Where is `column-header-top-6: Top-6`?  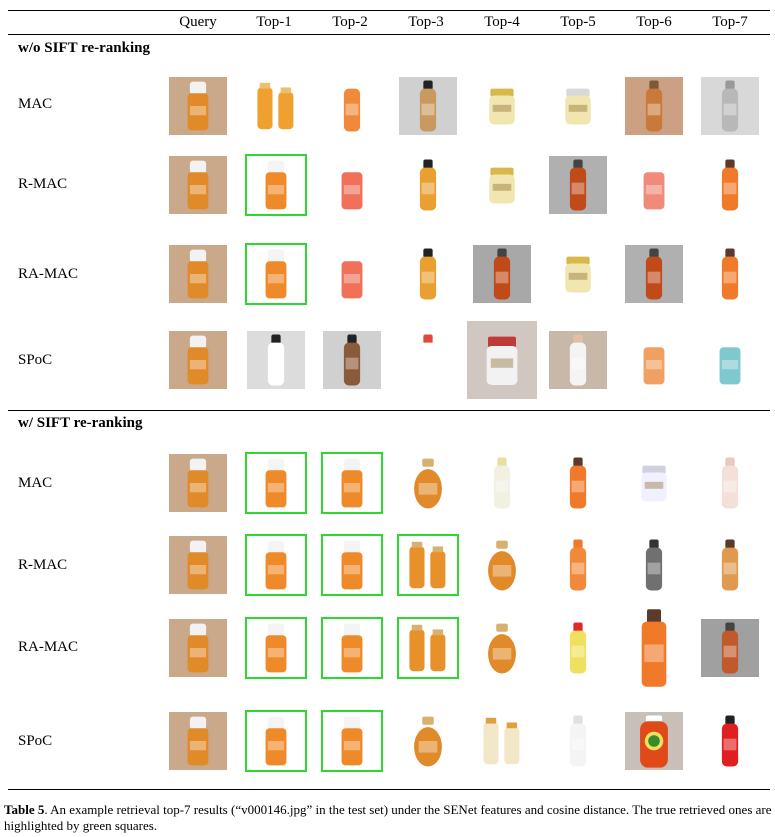
column-header-top-6: Top-6 is located at coordinates (654, 22).